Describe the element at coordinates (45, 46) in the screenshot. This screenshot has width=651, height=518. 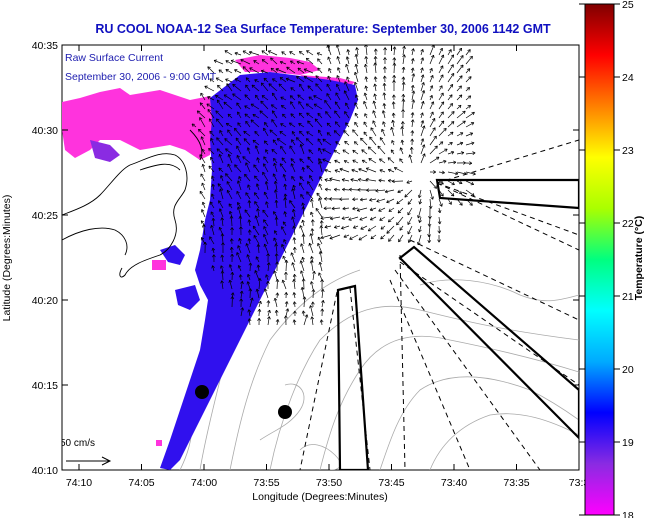
I see `y-tick-label: 40:35` at that location.